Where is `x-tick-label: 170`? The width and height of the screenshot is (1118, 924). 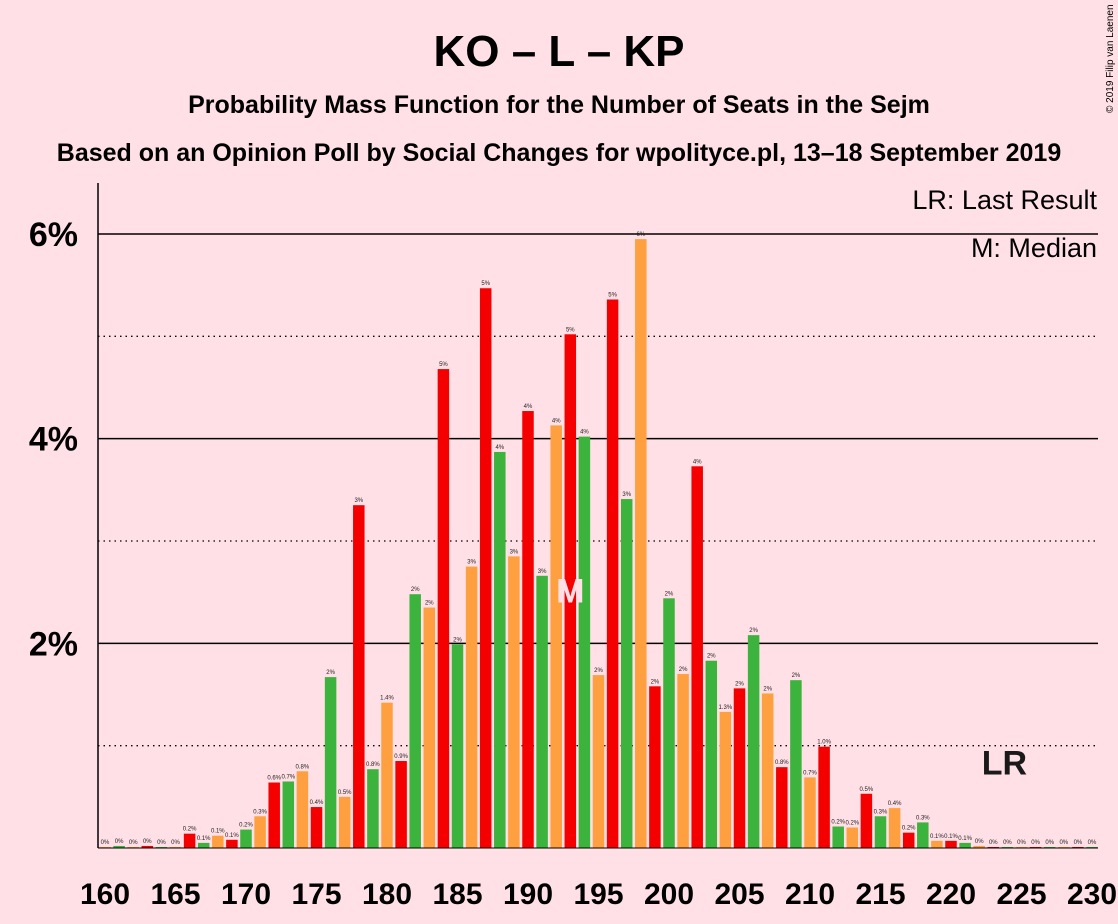 x-tick-label: 170 is located at coordinates (246, 894).